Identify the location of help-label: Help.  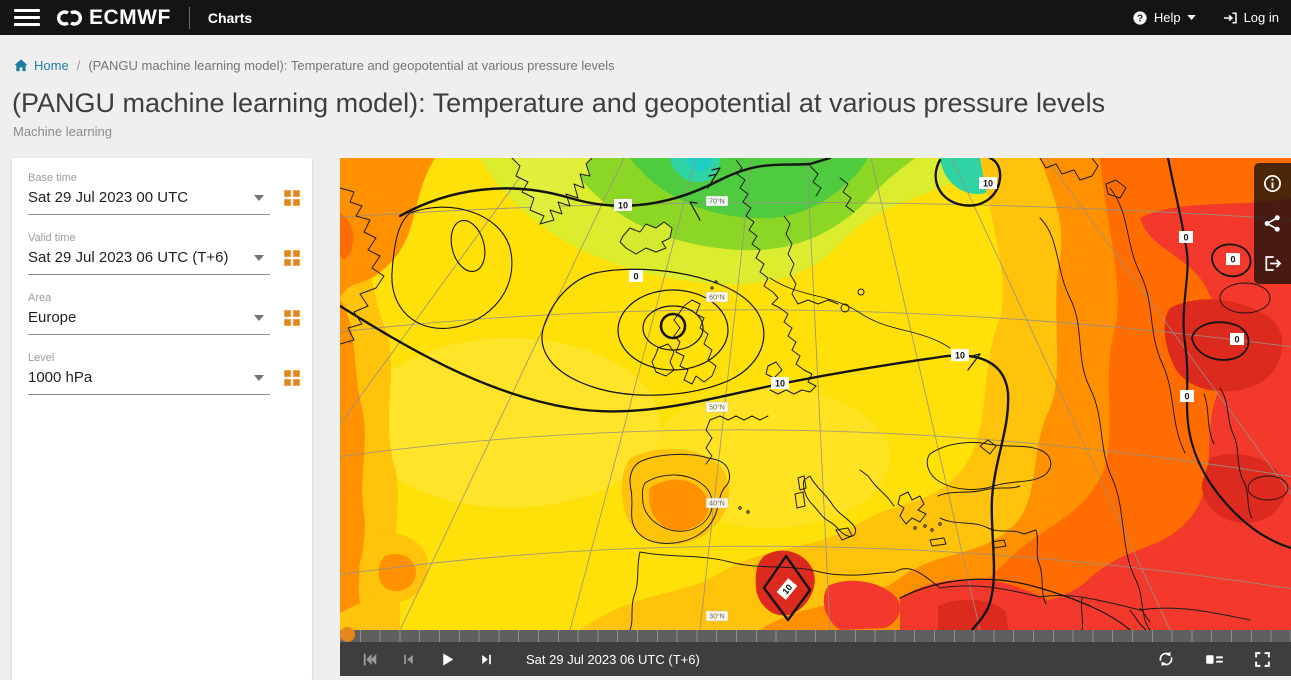
(1167, 17).